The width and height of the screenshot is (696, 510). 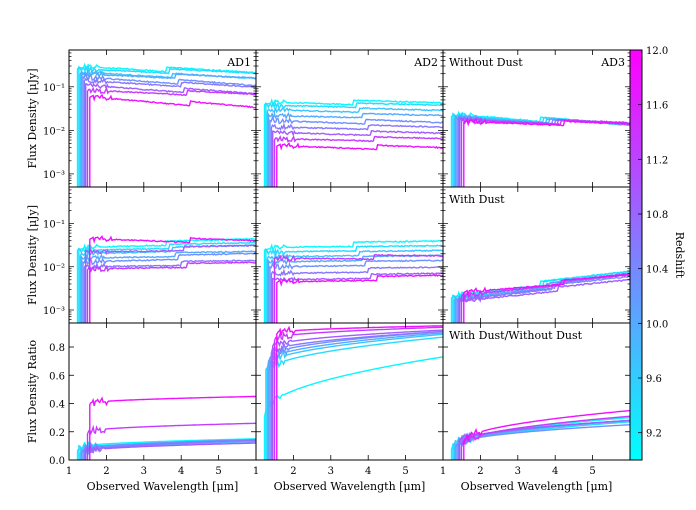 I want to click on y-tick-label: 0.4, so click(x=57, y=405).